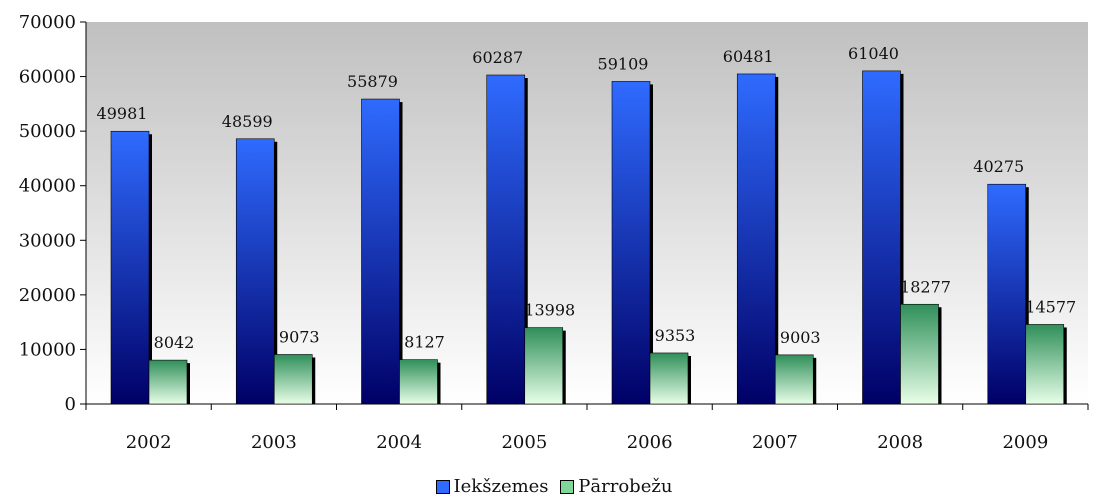  I want to click on x-tick-label: 2006, so click(650, 442).